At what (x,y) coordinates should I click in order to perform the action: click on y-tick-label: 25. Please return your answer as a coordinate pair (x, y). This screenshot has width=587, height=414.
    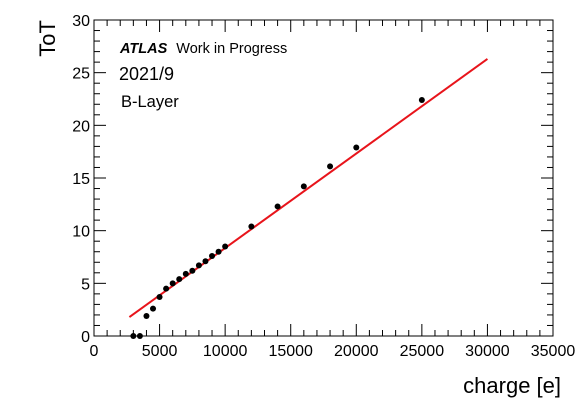
    Looking at the image, I should click on (81, 74).